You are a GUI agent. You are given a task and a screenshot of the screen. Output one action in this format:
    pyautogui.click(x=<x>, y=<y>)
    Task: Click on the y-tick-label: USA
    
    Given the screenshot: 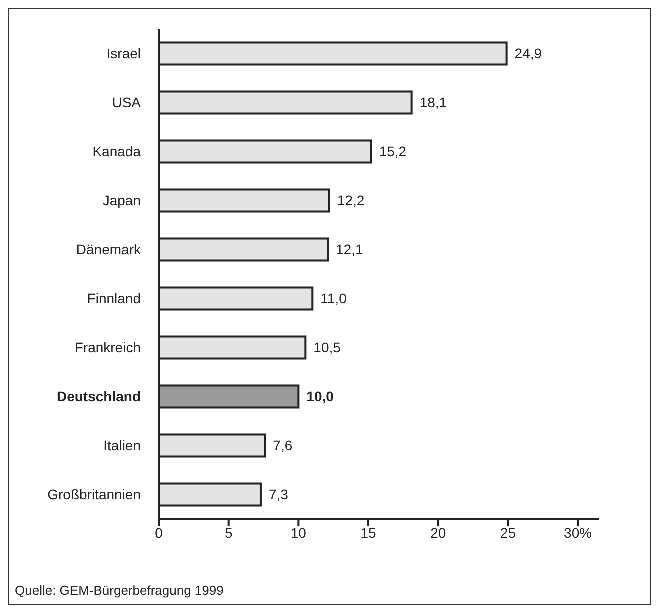 What is the action you would take?
    pyautogui.click(x=127, y=102)
    